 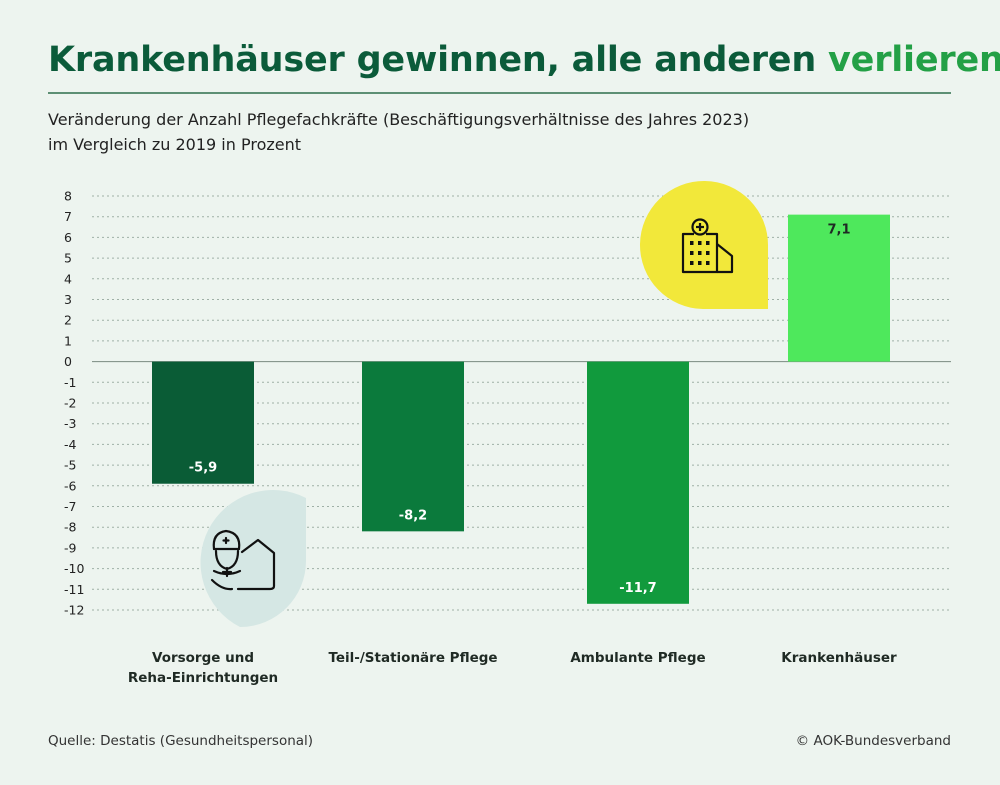 What do you see at coordinates (68, 320) in the screenshot?
I see `y-tick-label: 2` at bounding box center [68, 320].